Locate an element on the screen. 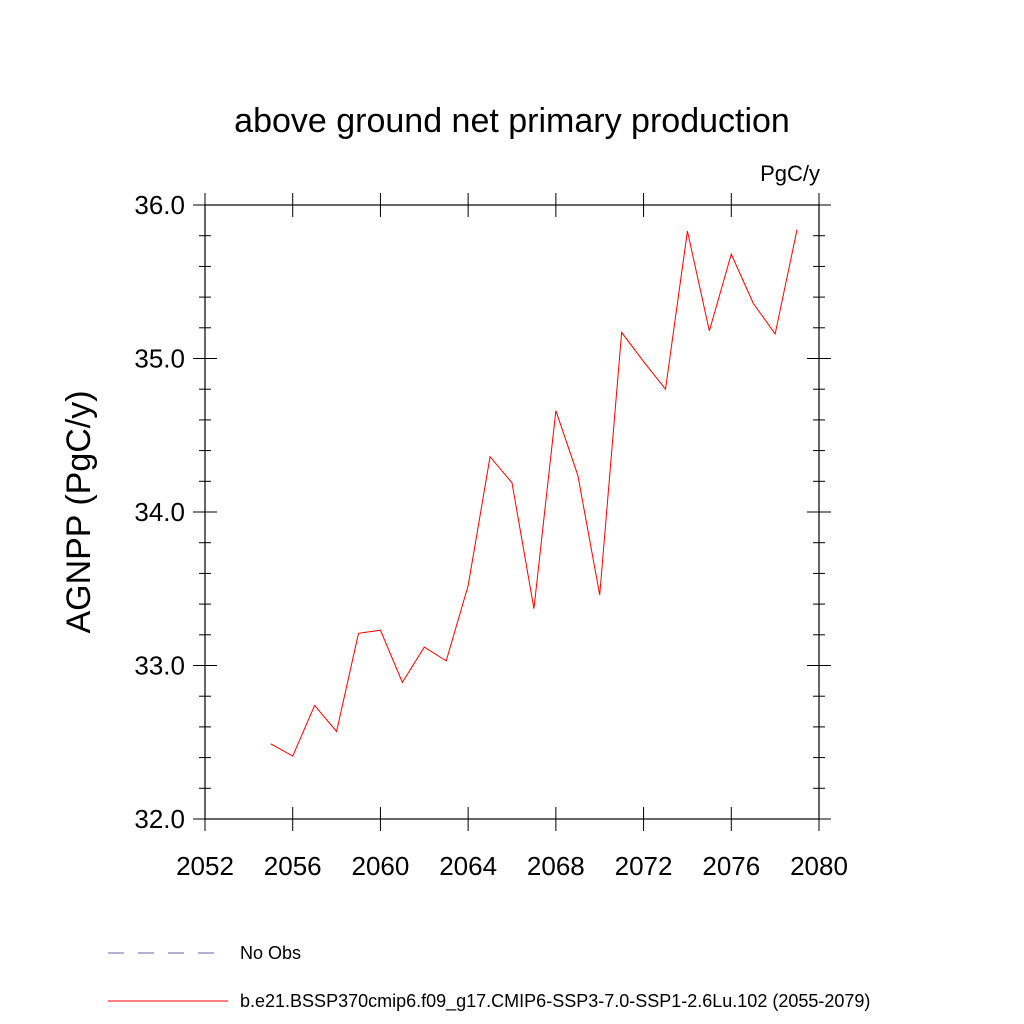 The width and height of the screenshot is (1024, 1024). y-tick-label: 34.0 is located at coordinates (159, 512).